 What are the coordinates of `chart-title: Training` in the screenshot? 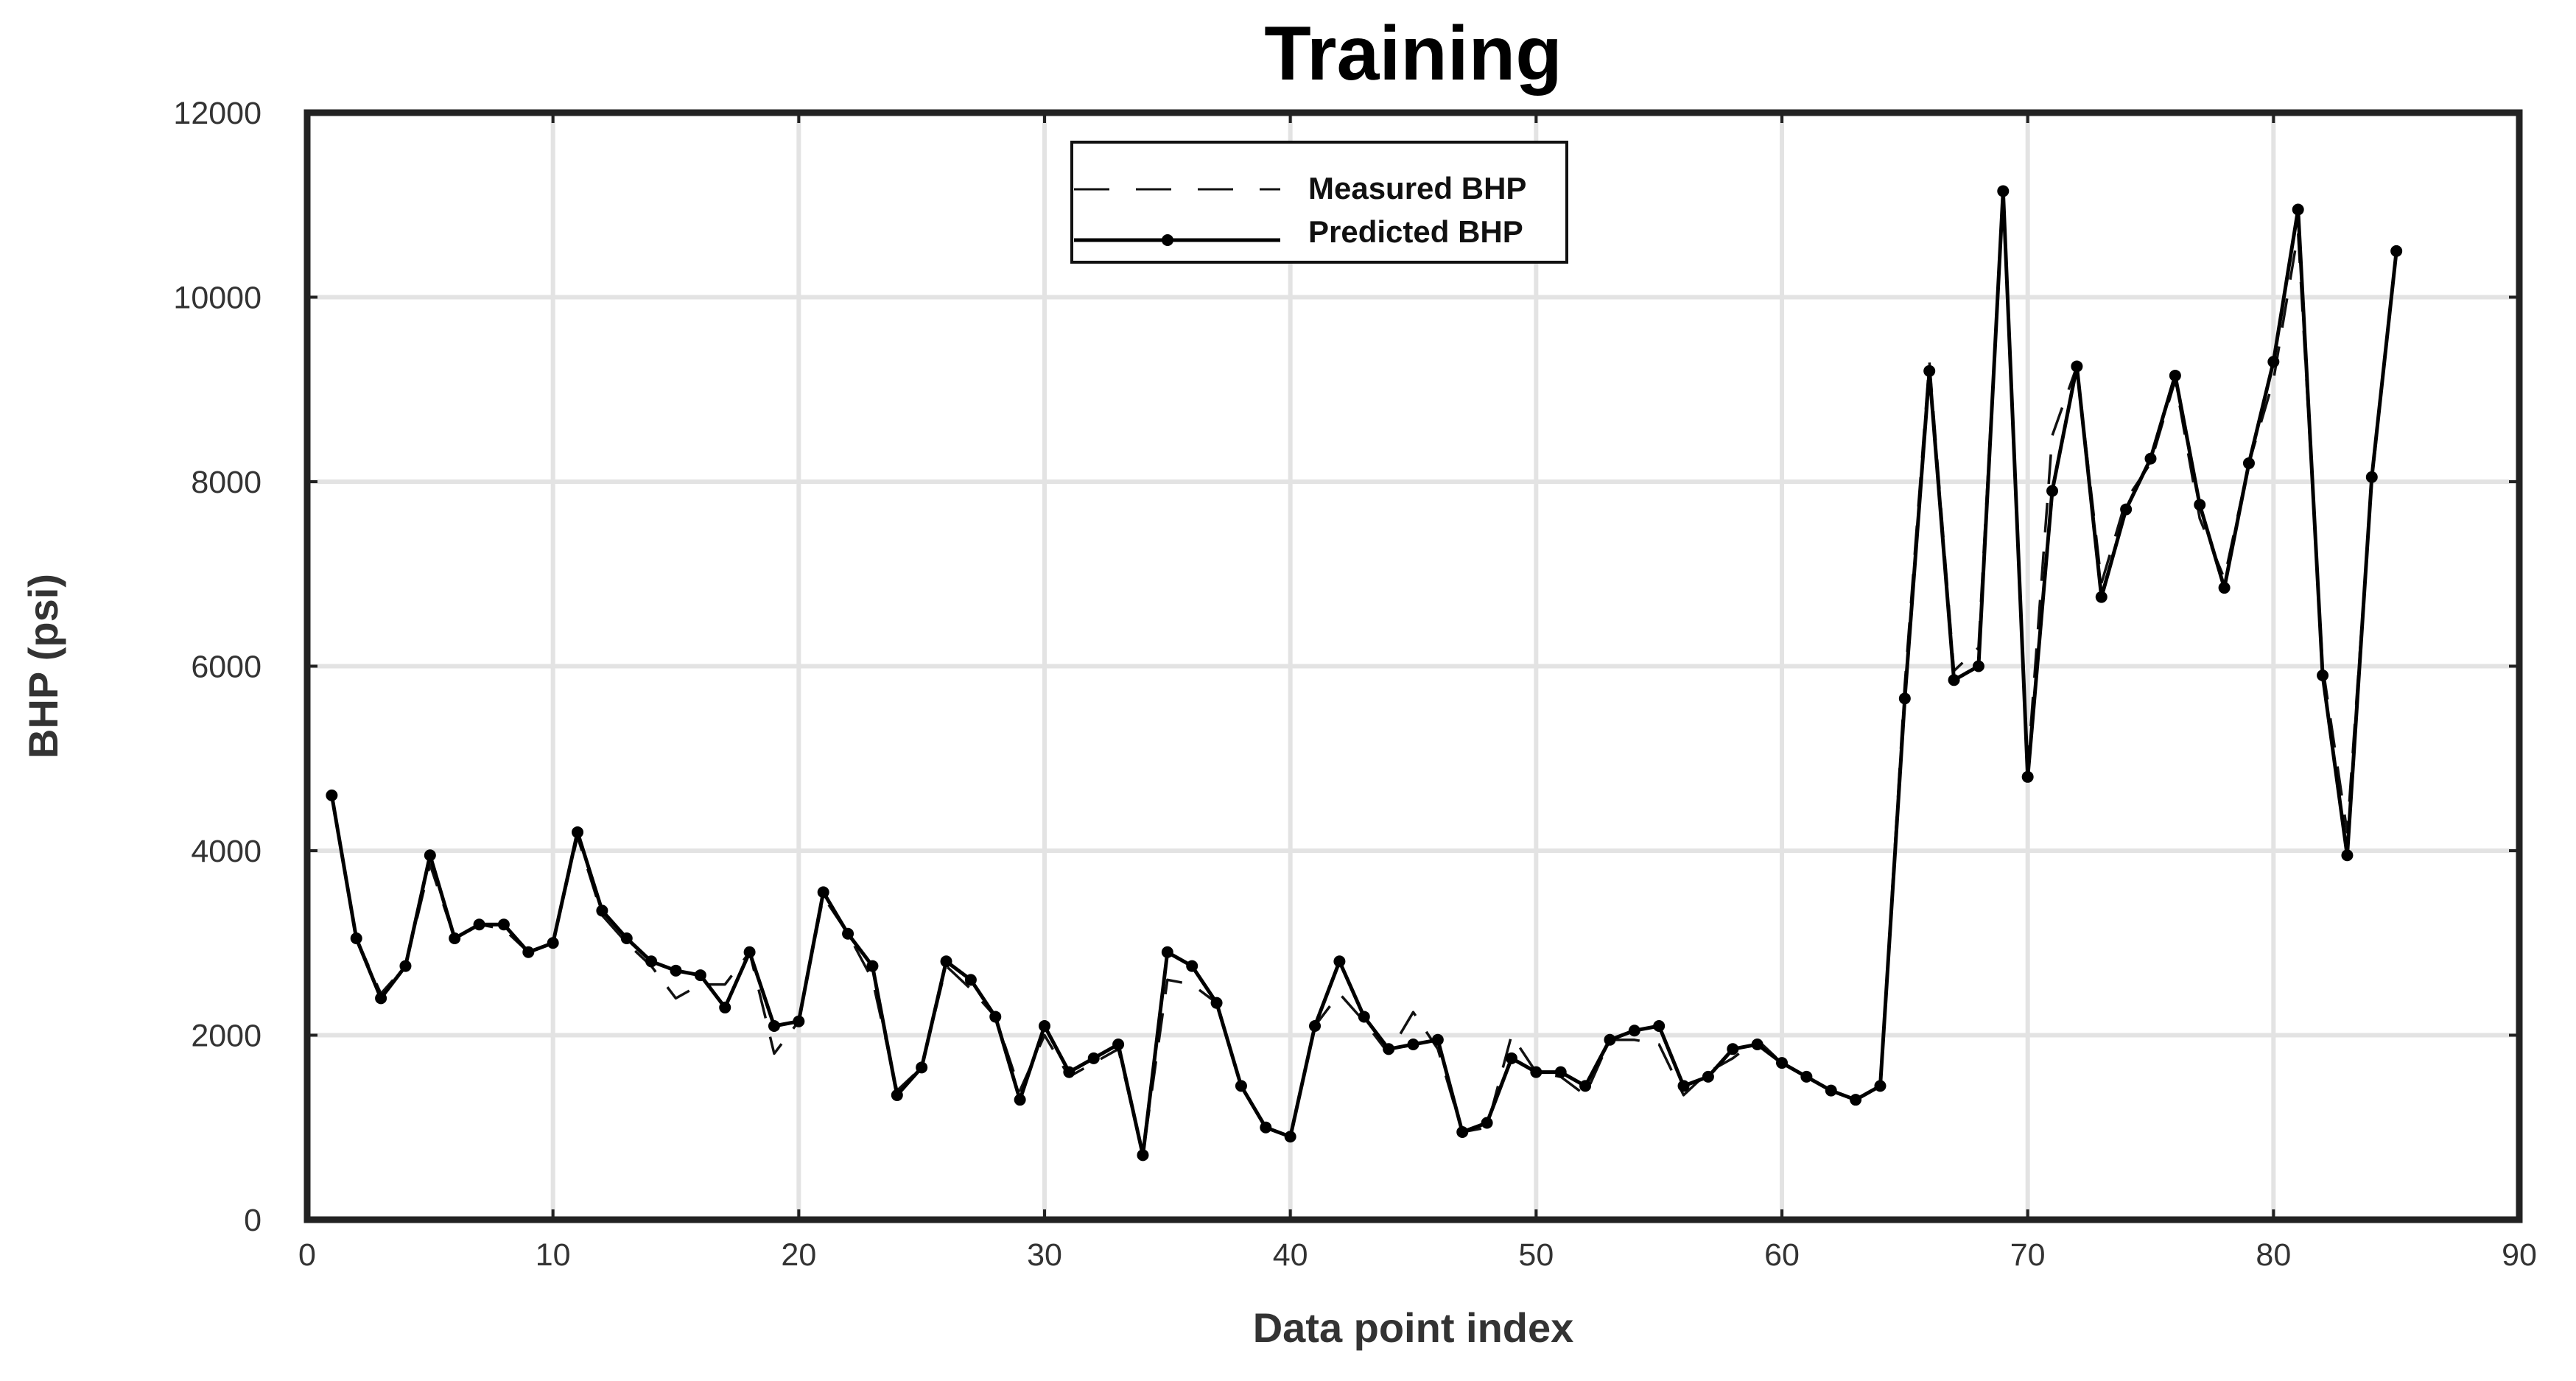 It's located at (1413, 54).